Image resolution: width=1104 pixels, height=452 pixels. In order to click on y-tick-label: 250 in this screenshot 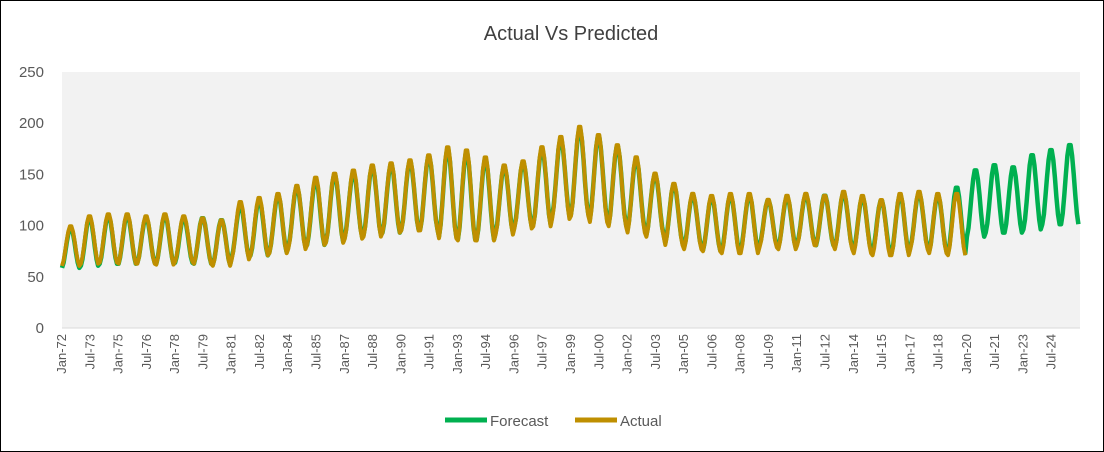, I will do `click(31, 72)`.